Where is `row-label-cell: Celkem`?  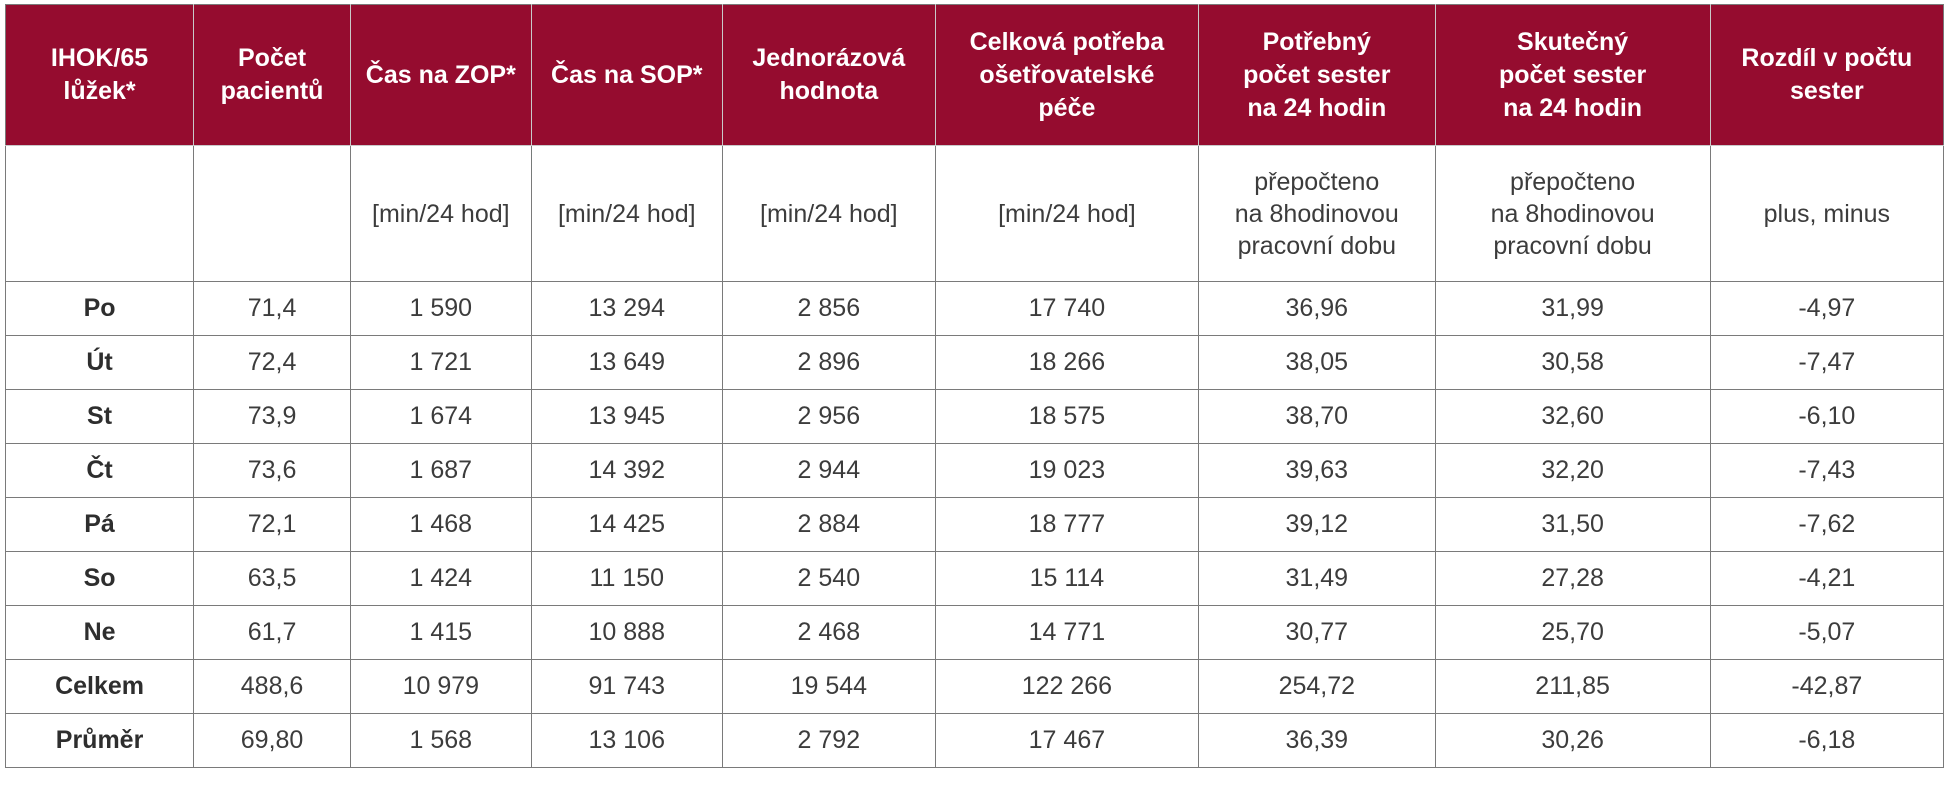 row-label-cell: Celkem is located at coordinates (99, 686).